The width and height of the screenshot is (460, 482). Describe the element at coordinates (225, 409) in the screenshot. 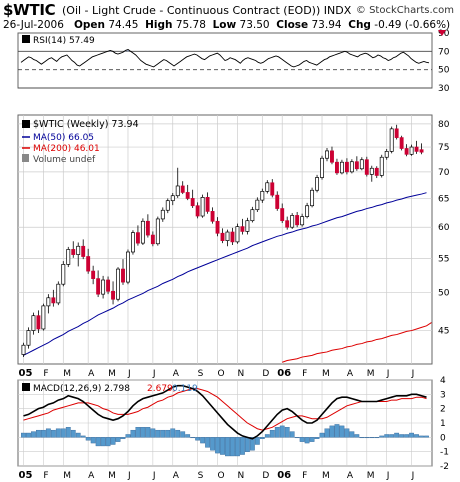

I see `macd-signal-line` at that location.